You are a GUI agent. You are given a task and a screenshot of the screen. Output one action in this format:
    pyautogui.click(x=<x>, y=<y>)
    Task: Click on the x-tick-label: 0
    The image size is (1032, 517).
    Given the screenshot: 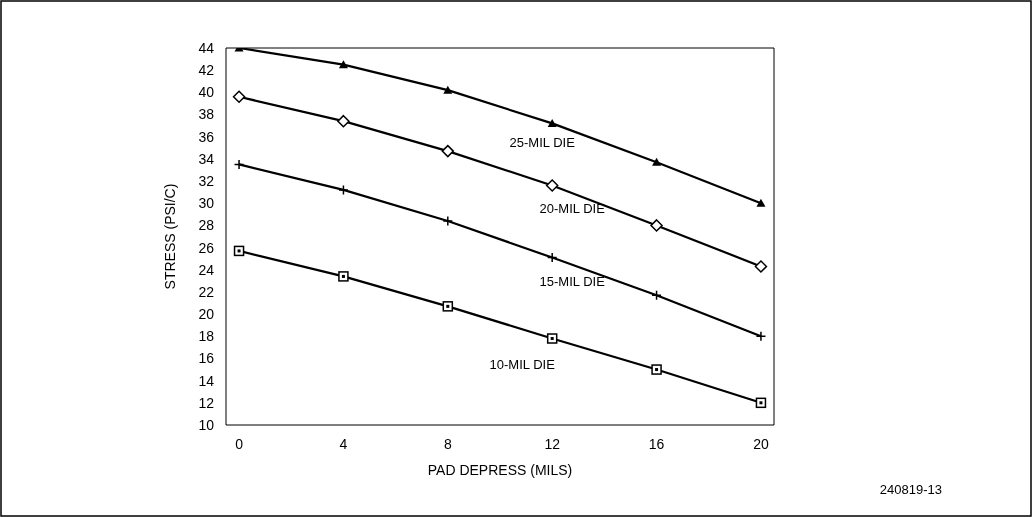 What is the action you would take?
    pyautogui.click(x=239, y=443)
    